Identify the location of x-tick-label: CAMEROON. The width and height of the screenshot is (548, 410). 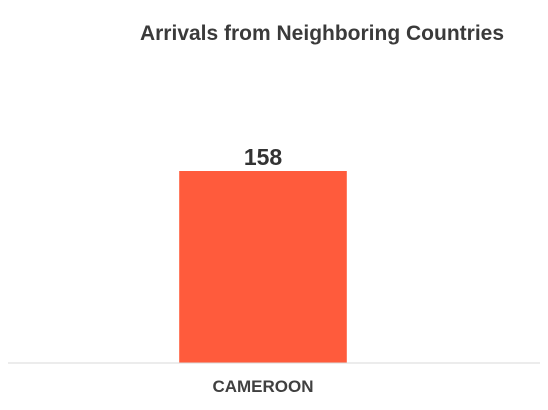
(262, 386).